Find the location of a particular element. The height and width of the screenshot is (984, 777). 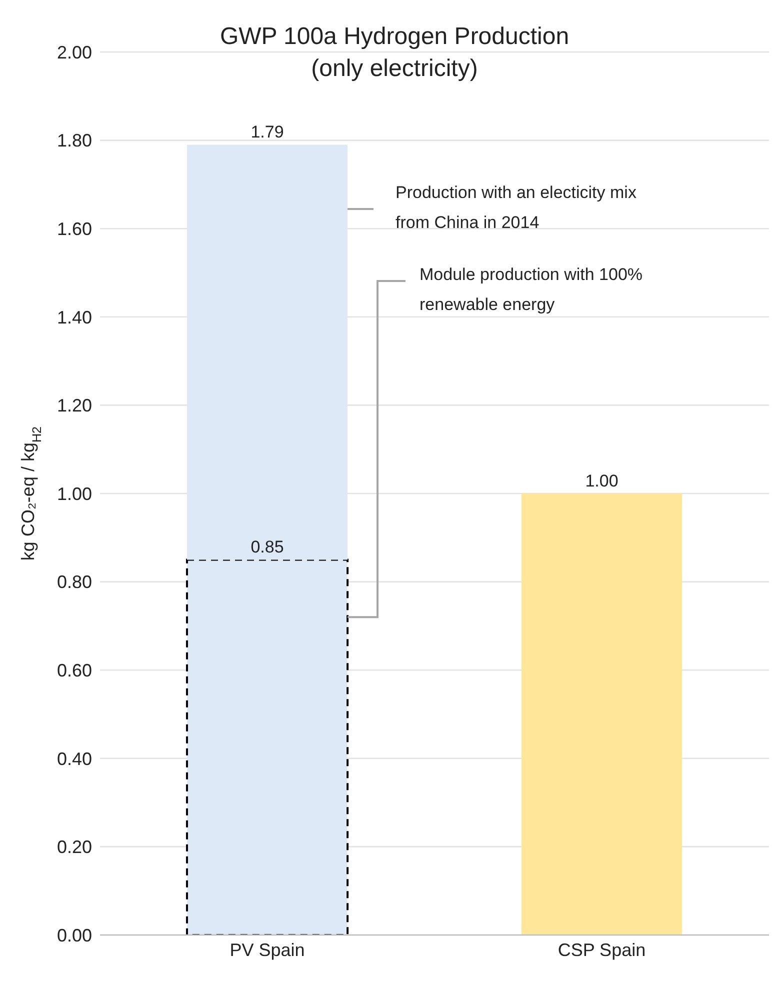

total-label: 1.79 is located at coordinates (267, 132).